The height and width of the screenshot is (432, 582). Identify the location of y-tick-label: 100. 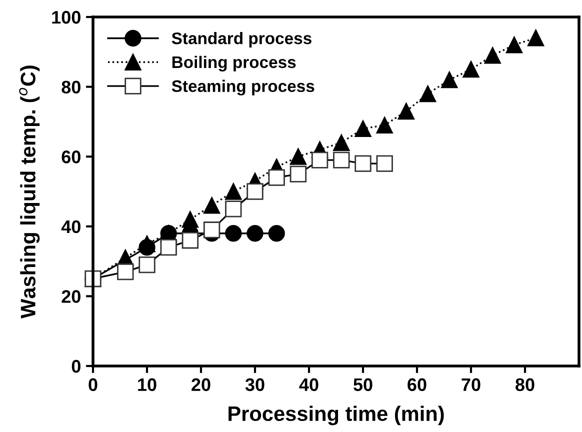
(66, 17).